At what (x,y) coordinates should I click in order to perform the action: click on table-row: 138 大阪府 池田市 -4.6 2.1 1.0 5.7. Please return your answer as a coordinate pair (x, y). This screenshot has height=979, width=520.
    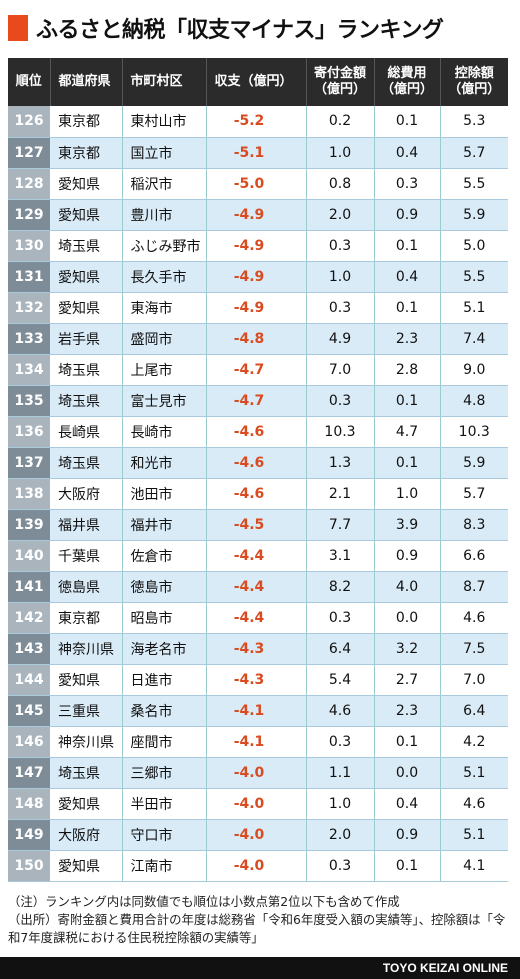
    Looking at the image, I should click on (258, 494).